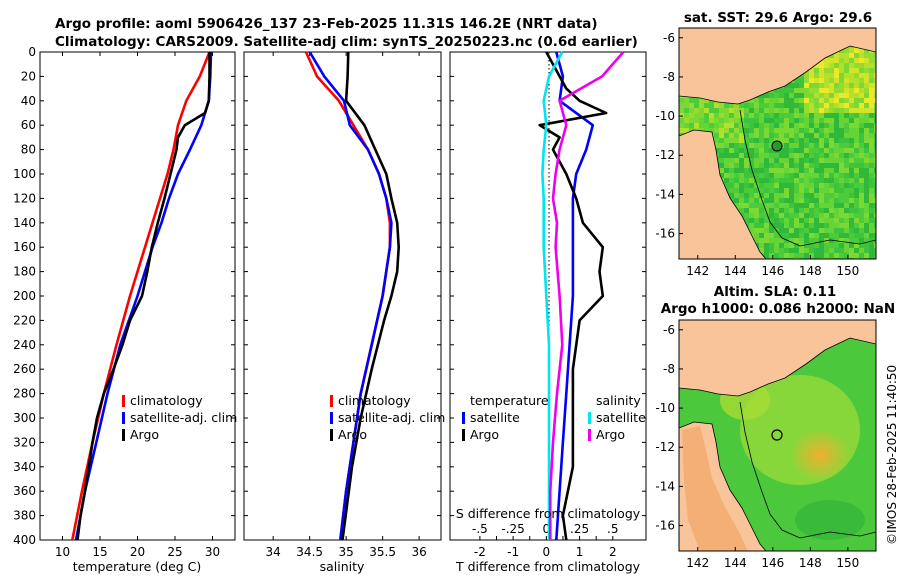 This screenshot has height=580, width=900. What do you see at coordinates (665, 116) in the screenshot?
I see `map-y-tick-label: -10` at bounding box center [665, 116].